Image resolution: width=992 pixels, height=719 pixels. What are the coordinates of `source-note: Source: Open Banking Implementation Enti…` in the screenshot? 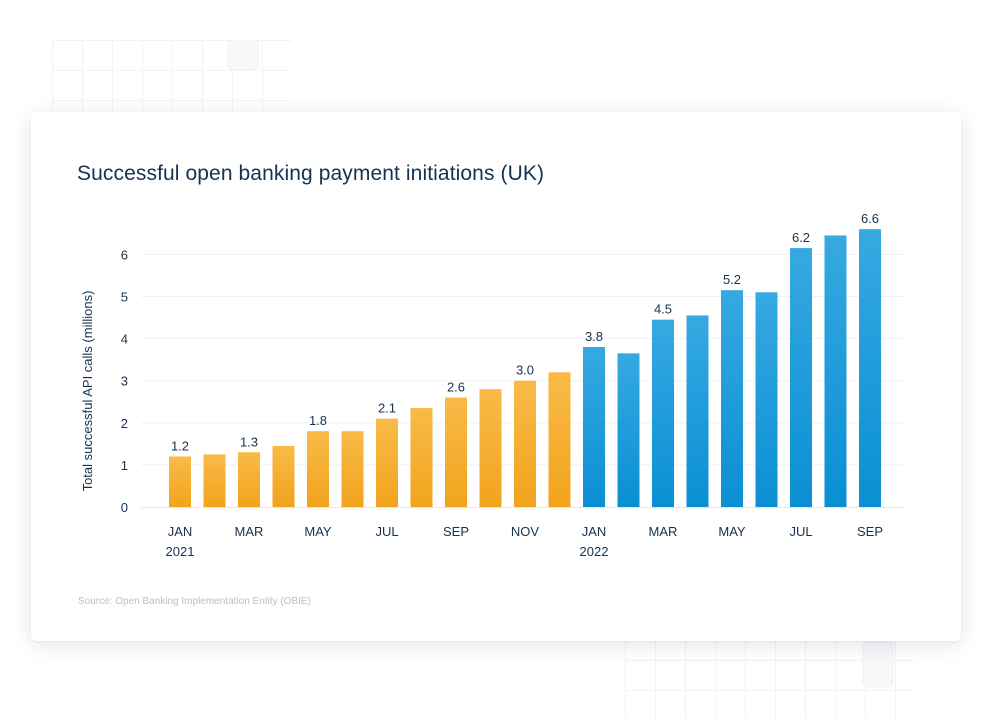 It's located at (194, 601).